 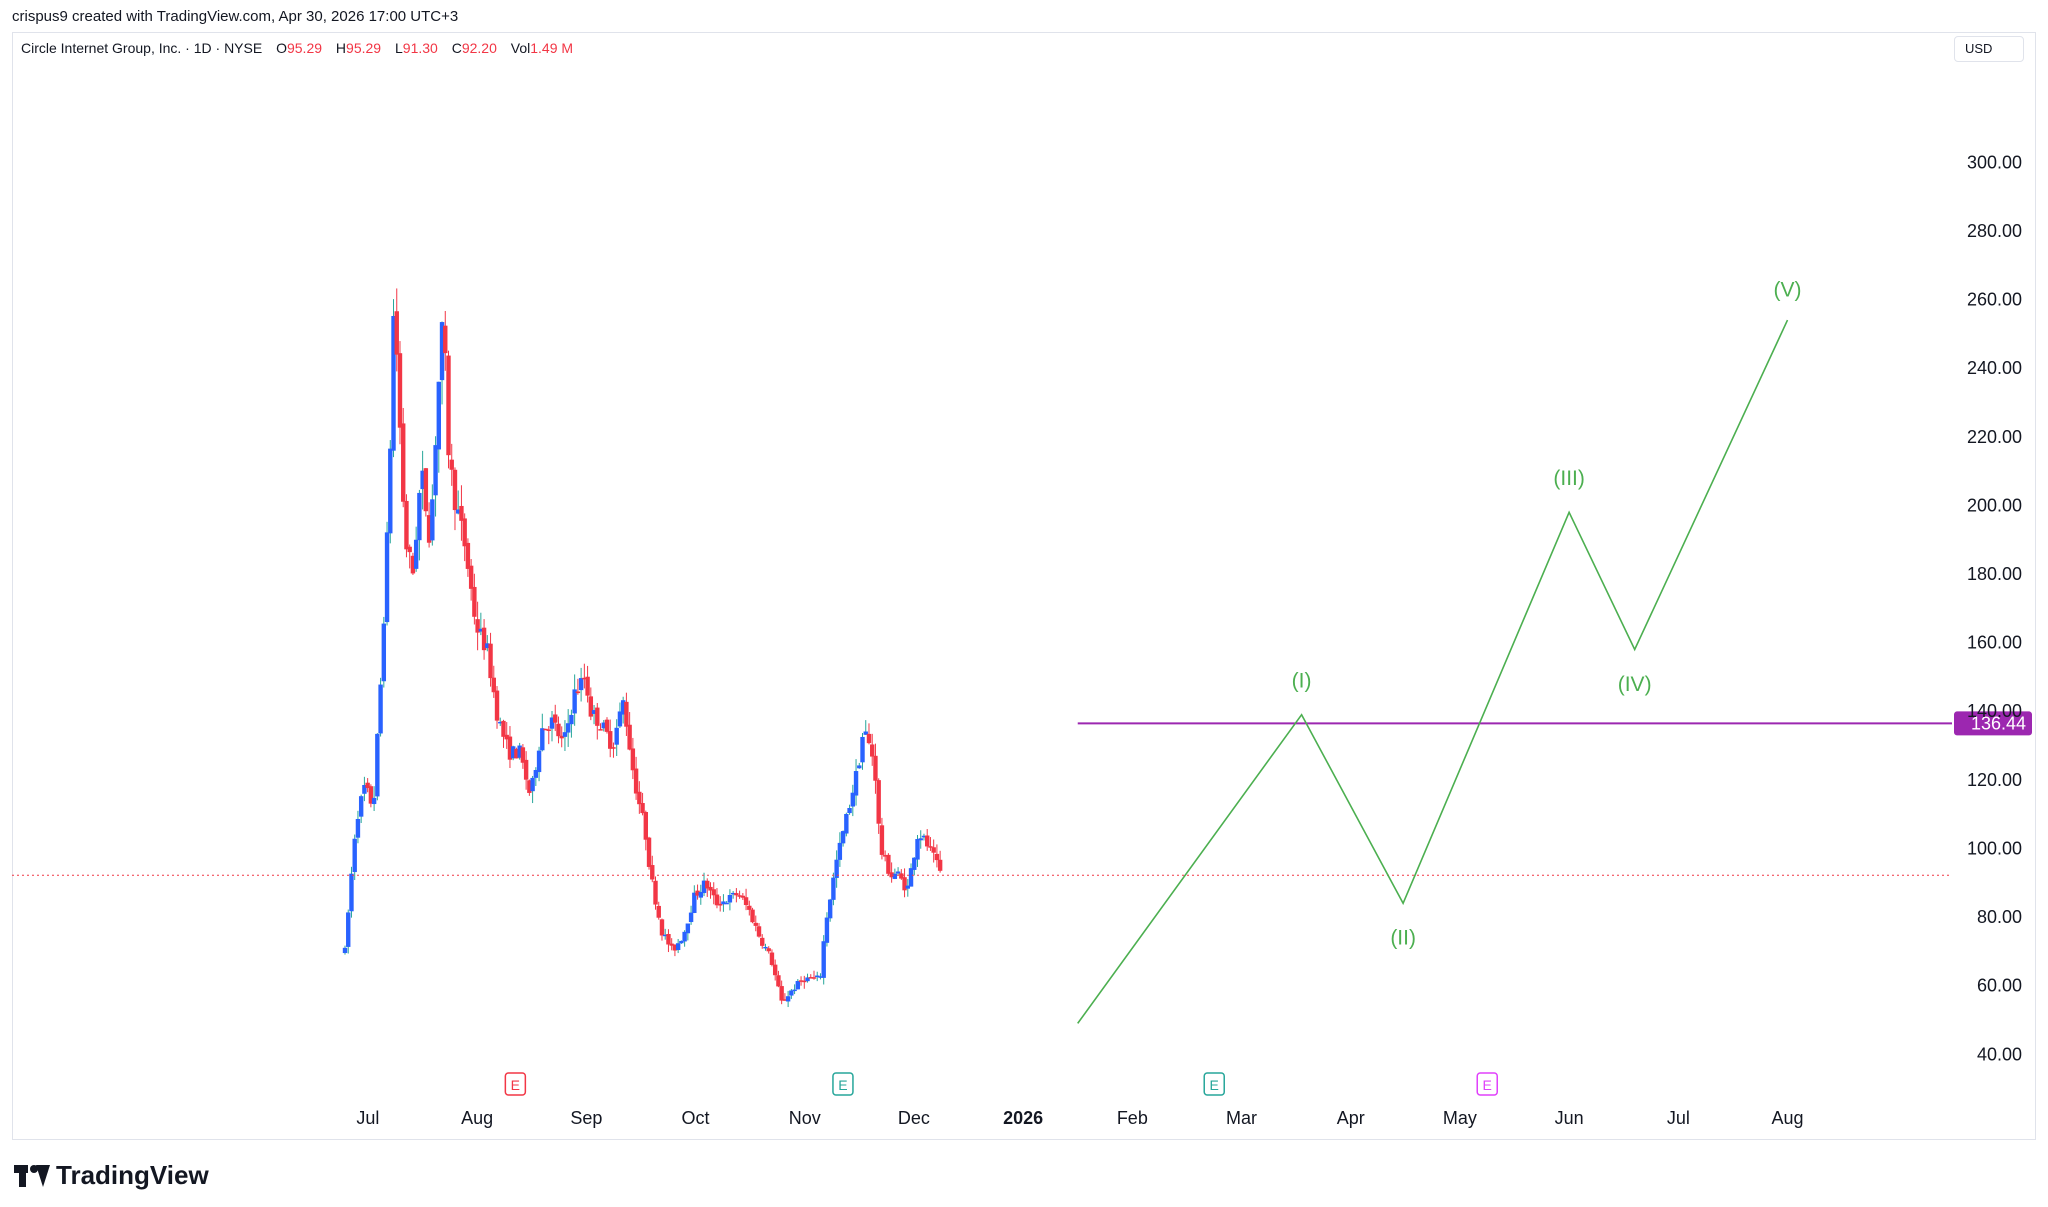 What do you see at coordinates (1994, 643) in the screenshot?
I see `y-tick-label: 160.00` at bounding box center [1994, 643].